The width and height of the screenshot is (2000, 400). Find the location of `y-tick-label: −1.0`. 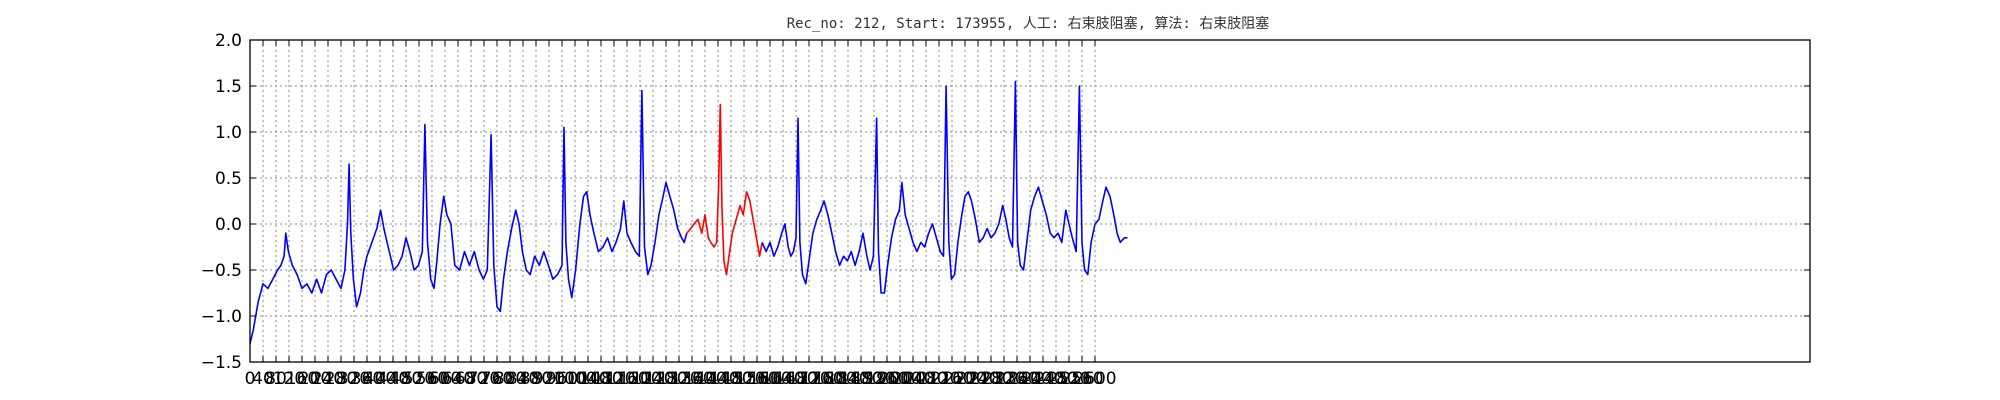

y-tick-label: −1.0 is located at coordinates (221, 317).